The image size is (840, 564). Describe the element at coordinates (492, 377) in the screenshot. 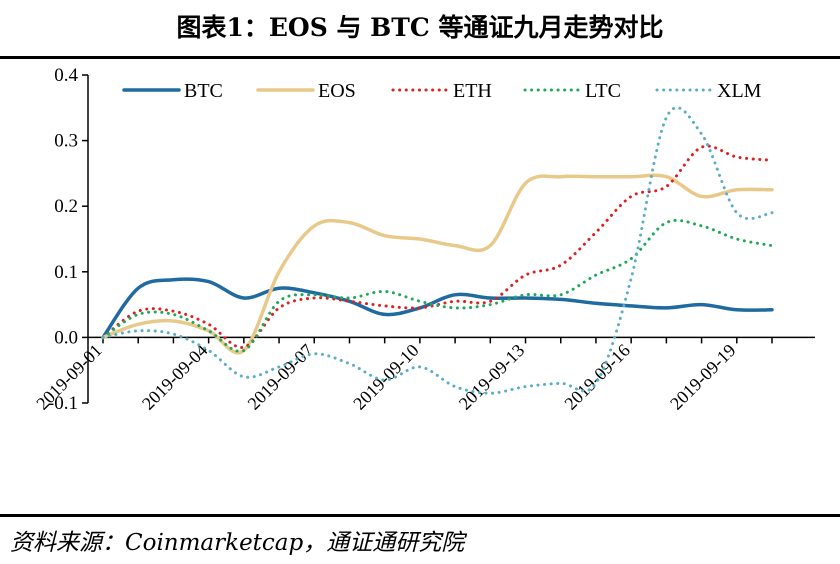

I see `x-tick-label: 2019-09-13` at that location.